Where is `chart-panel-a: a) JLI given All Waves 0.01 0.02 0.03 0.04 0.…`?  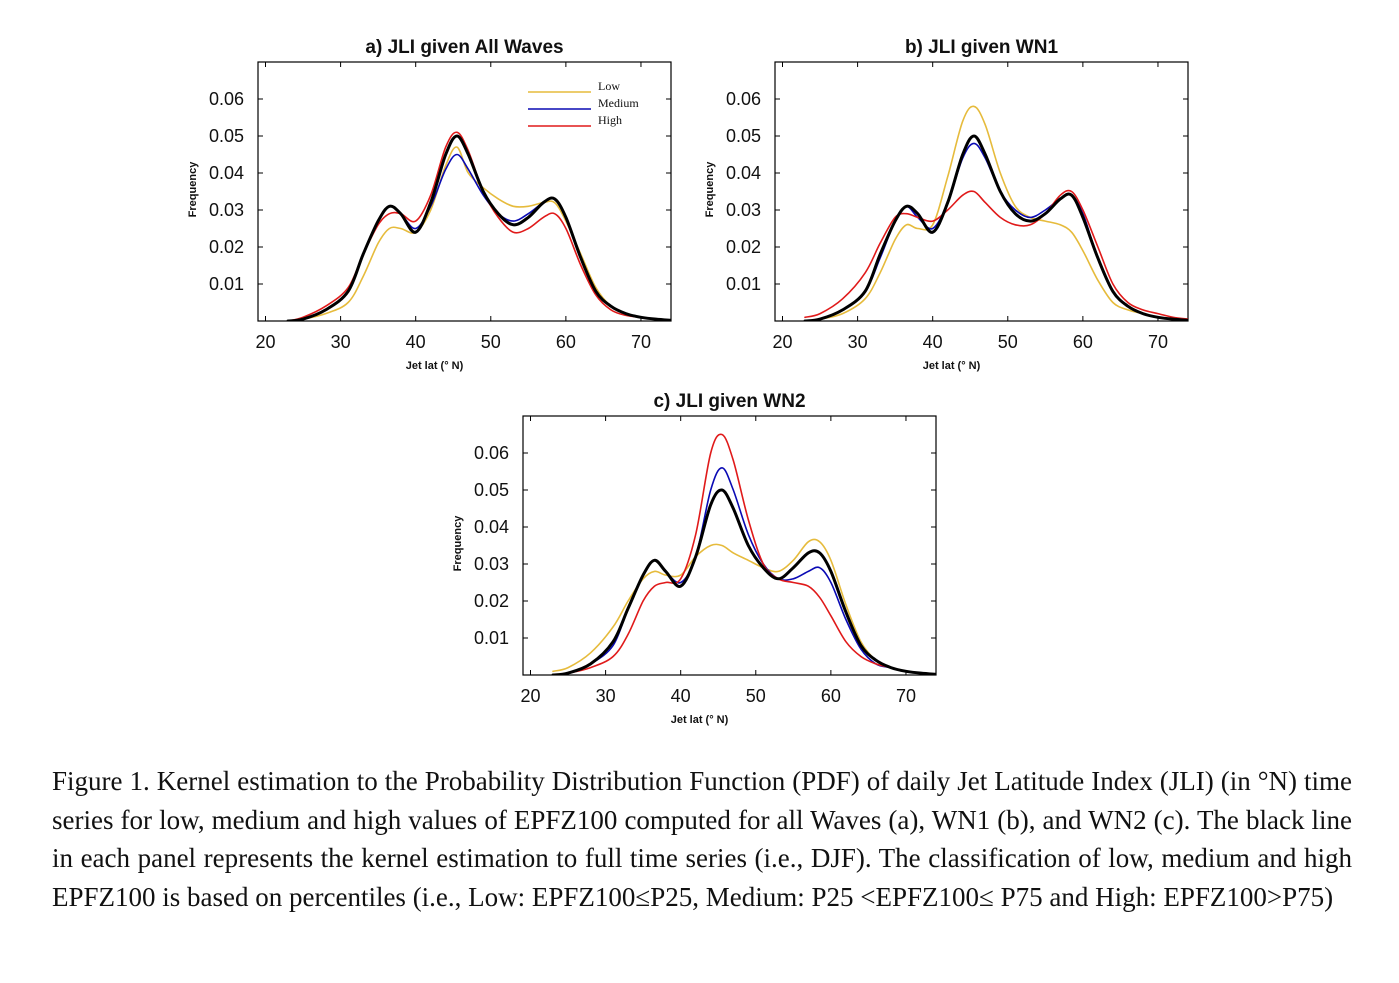
chart-panel-a: a) JLI given All Waves 0.01 0.02 0.03 0.04 0.… is located at coordinates (429, 204).